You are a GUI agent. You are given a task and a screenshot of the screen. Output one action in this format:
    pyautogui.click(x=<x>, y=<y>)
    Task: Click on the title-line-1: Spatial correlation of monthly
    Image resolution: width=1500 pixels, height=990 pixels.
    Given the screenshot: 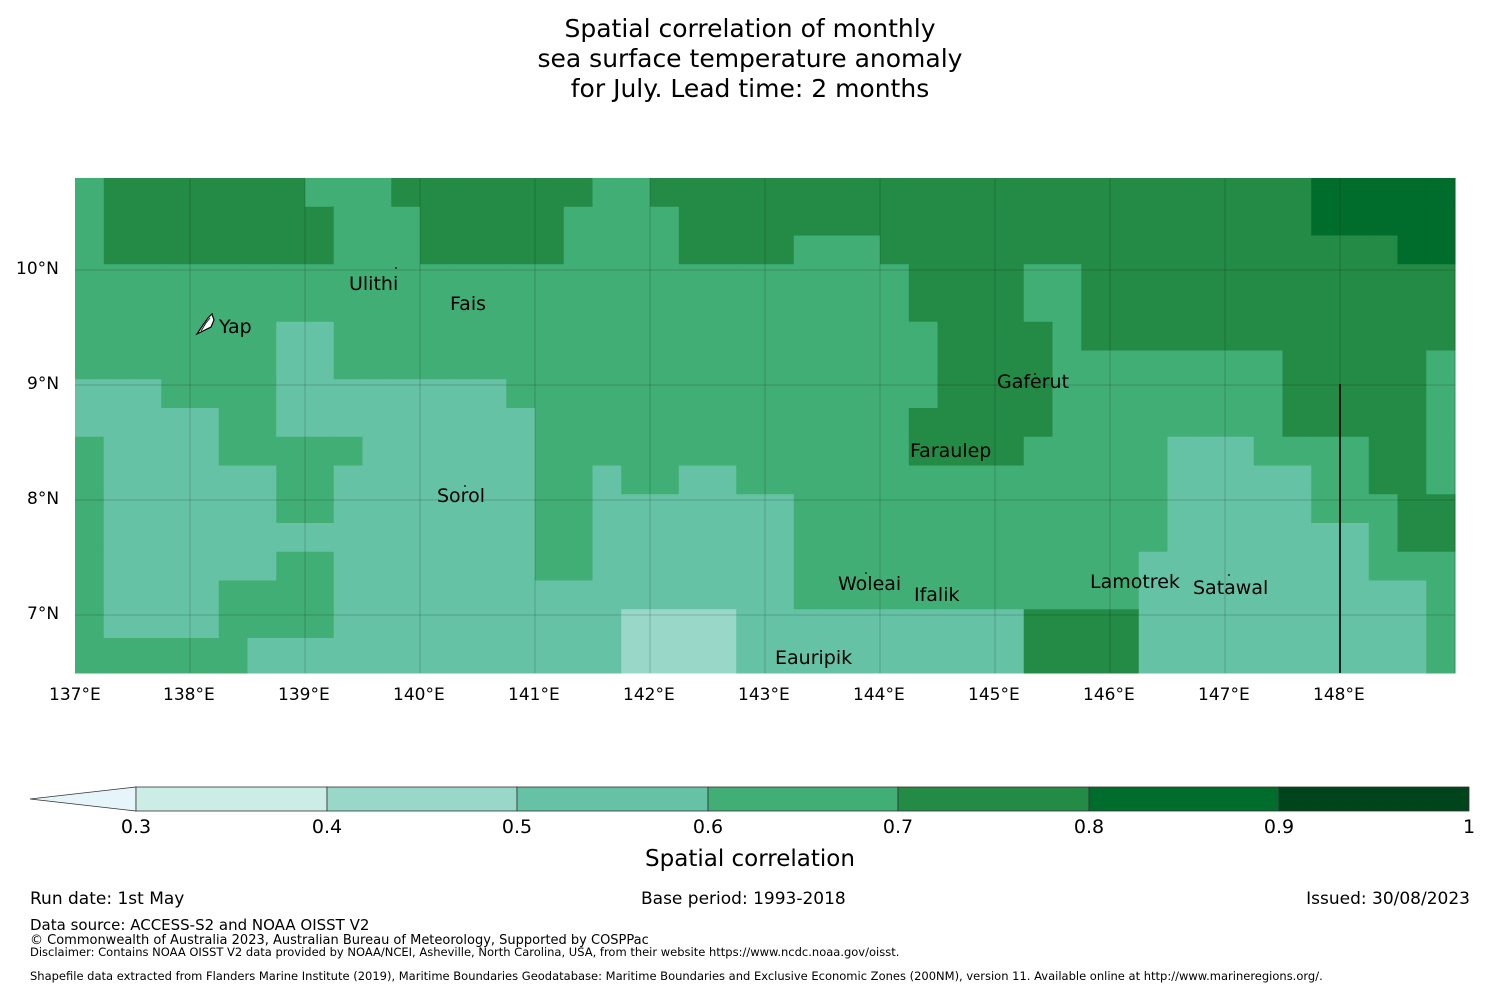 What is the action you would take?
    pyautogui.click(x=750, y=28)
    